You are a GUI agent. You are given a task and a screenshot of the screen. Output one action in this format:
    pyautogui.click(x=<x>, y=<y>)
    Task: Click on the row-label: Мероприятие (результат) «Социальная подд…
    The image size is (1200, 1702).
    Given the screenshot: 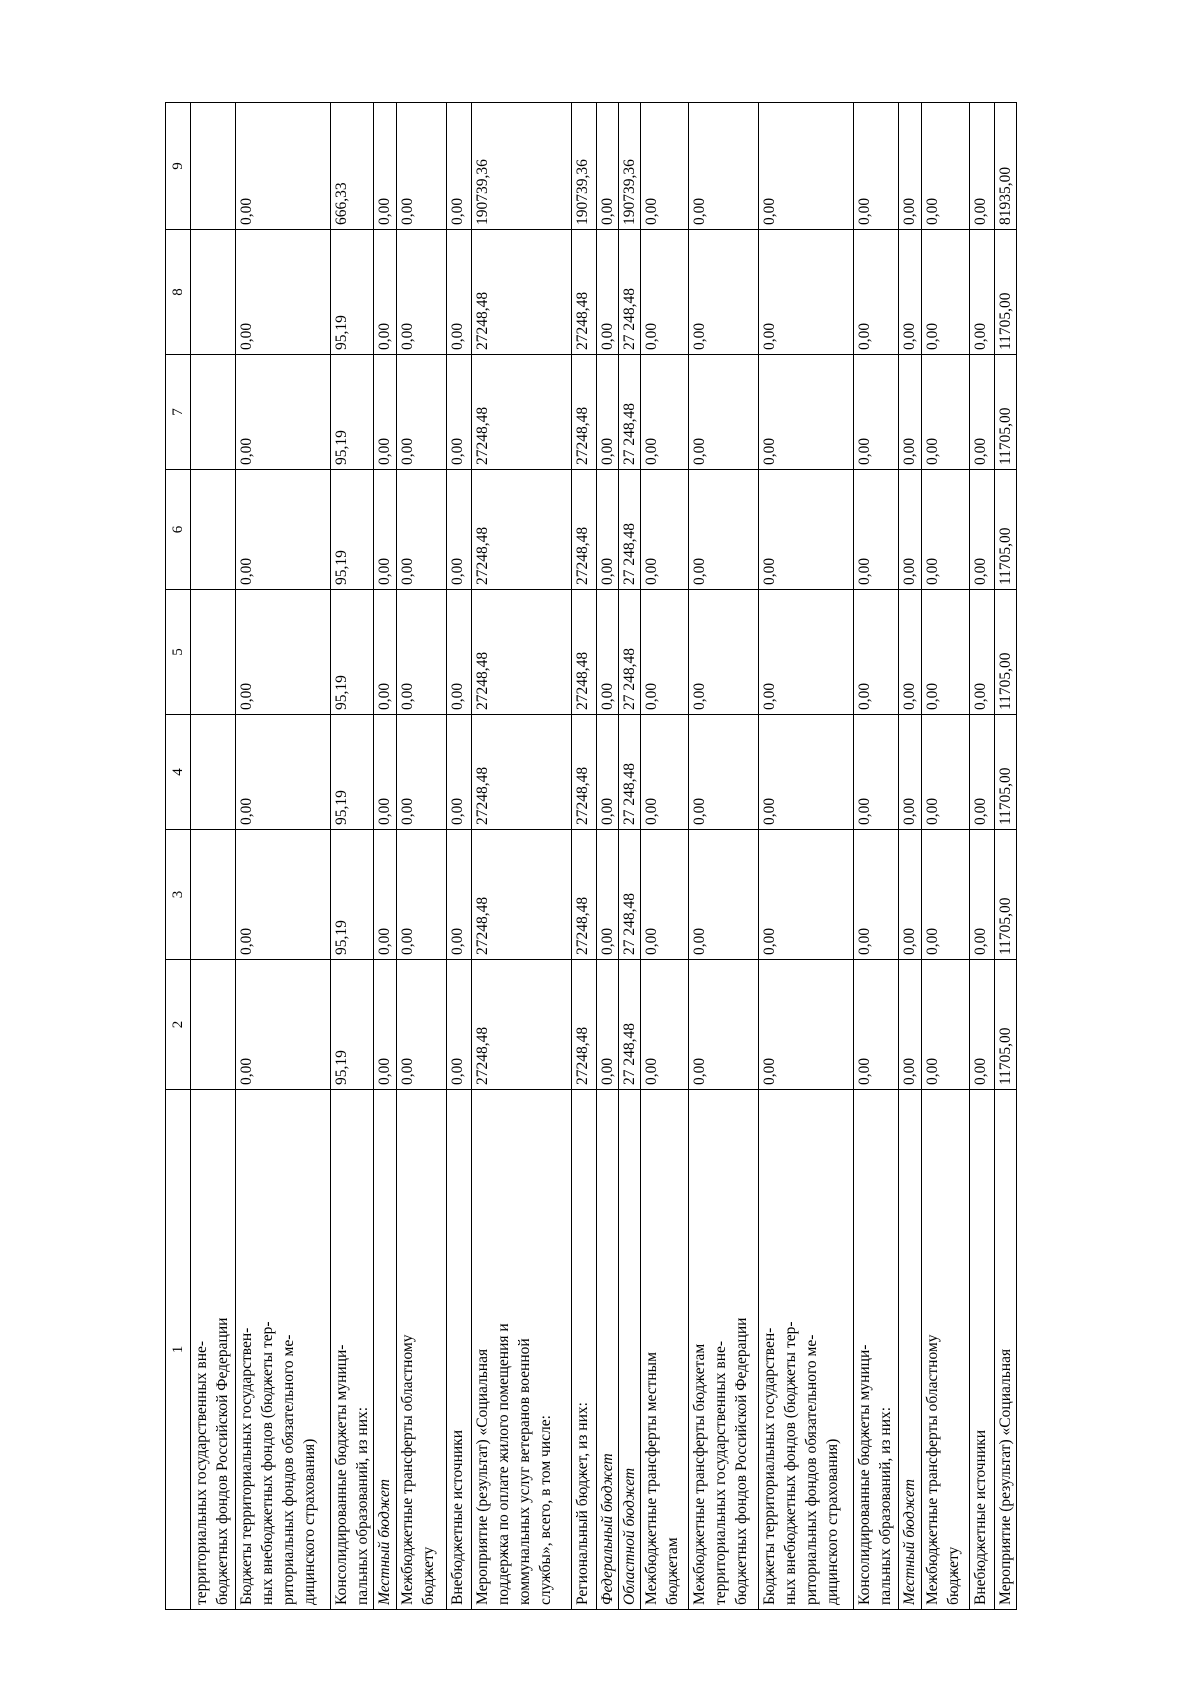 What is the action you would take?
    pyautogui.click(x=521, y=1349)
    